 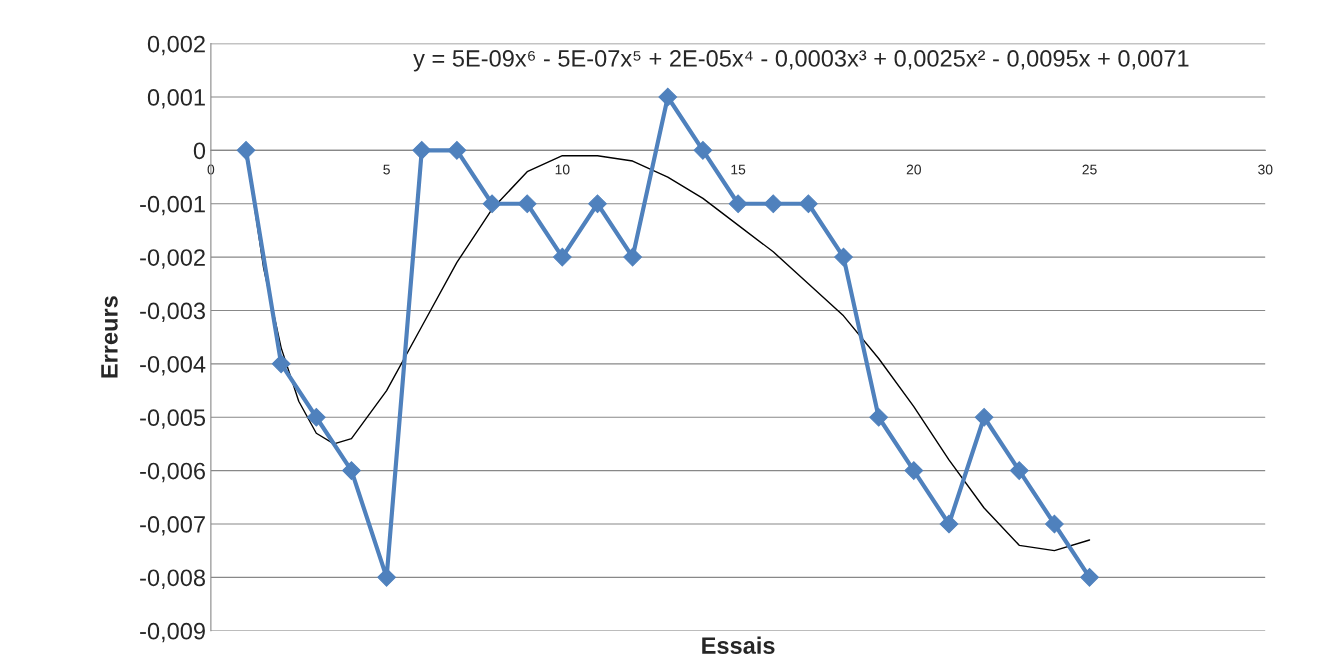 What do you see at coordinates (738, 645) in the screenshot?
I see `x-axis-title: Essais` at bounding box center [738, 645].